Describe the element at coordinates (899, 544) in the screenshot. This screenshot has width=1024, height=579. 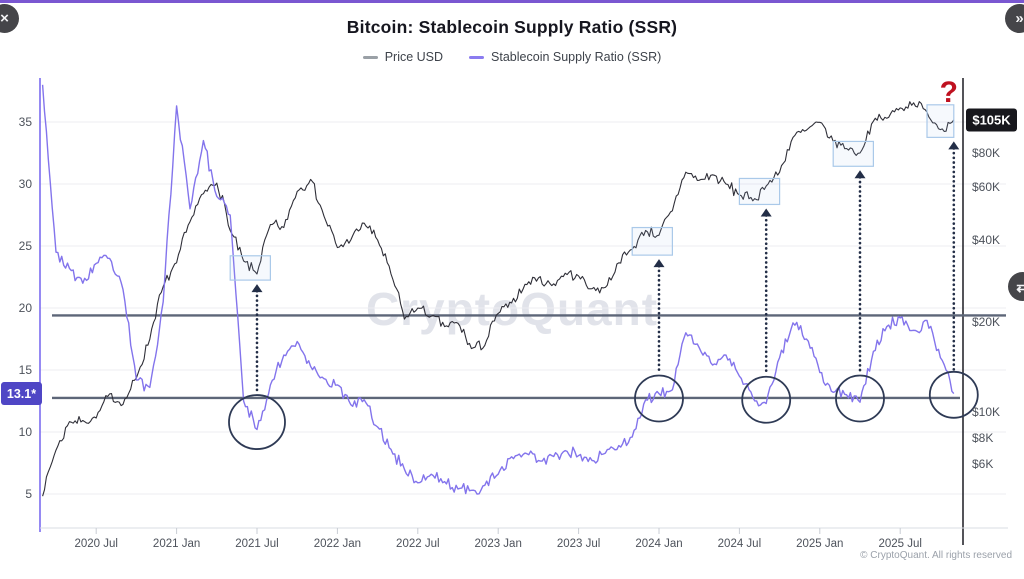
I see `x-axis-label: 2025 Jul` at that location.